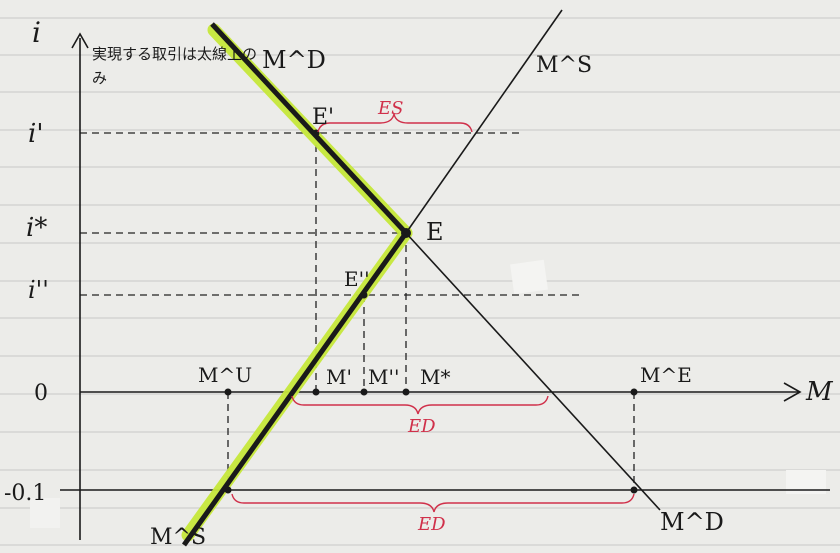 The width and height of the screenshot is (840, 553). What do you see at coordinates (228, 490) in the screenshot?
I see `point-supply-low` at bounding box center [228, 490].